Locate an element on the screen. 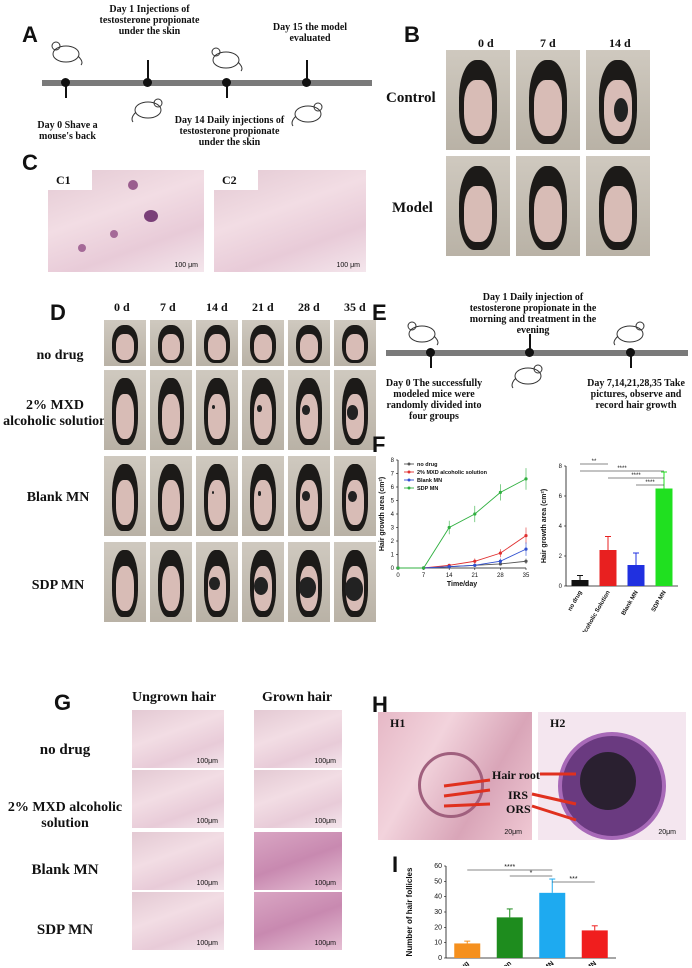  histology-h2-label: H2 is located at coordinates (557, 723).